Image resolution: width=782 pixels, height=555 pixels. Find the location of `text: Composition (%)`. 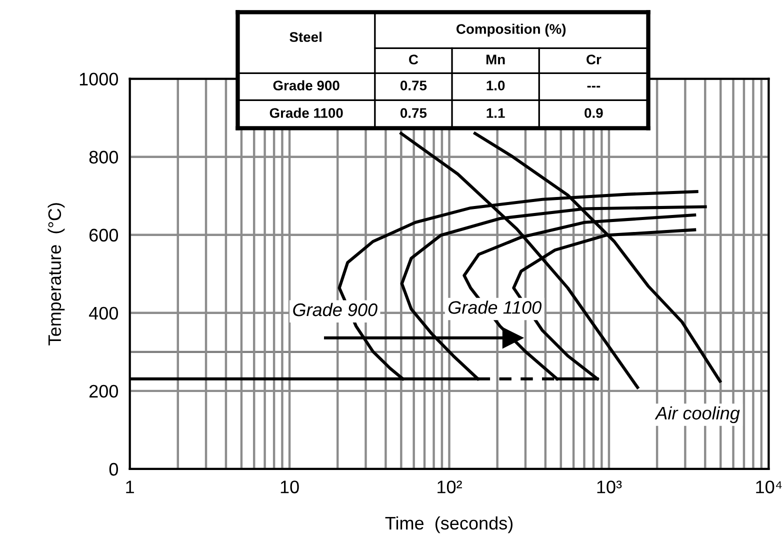

text: Composition (%) is located at coordinates (511, 30).